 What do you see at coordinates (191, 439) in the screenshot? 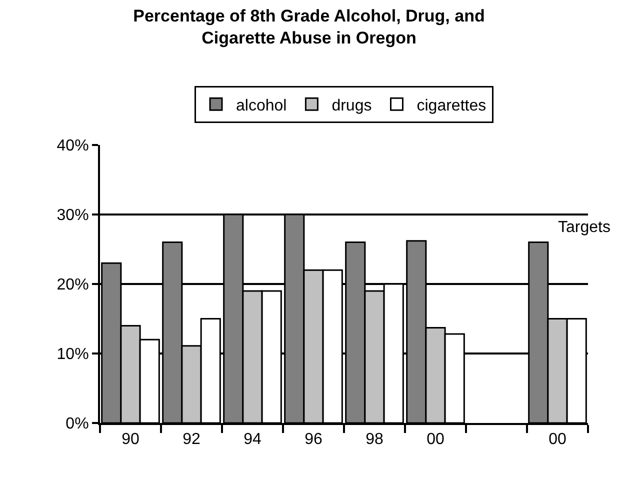
I see `x-tick-label: 92` at bounding box center [191, 439].